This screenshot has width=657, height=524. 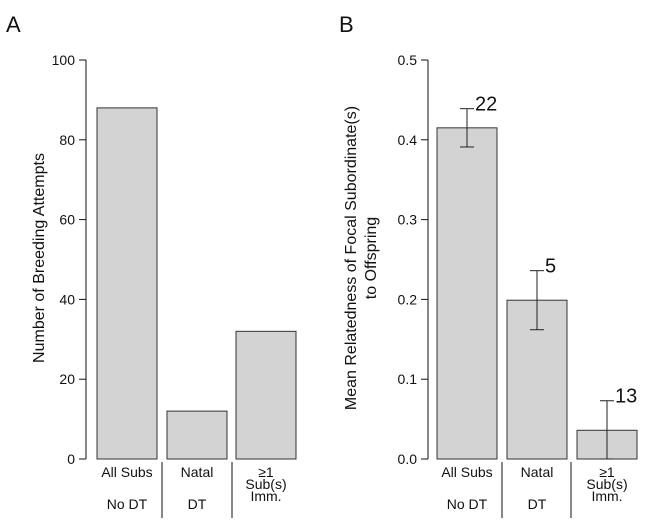 What do you see at coordinates (197, 472) in the screenshot?
I see `panel-a-category-label: Natal` at bounding box center [197, 472].